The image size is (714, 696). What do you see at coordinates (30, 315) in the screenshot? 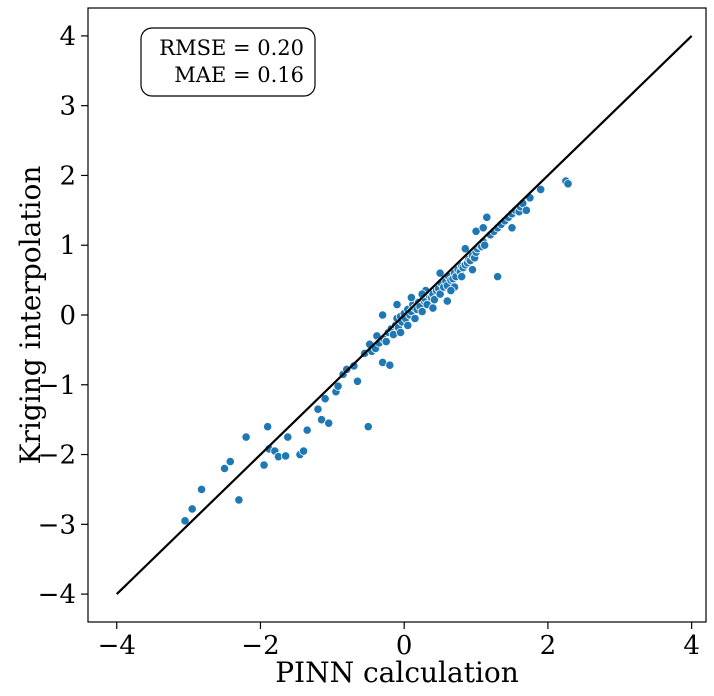
I see `y-axis-label: Kriging interpolation` at bounding box center [30, 315].